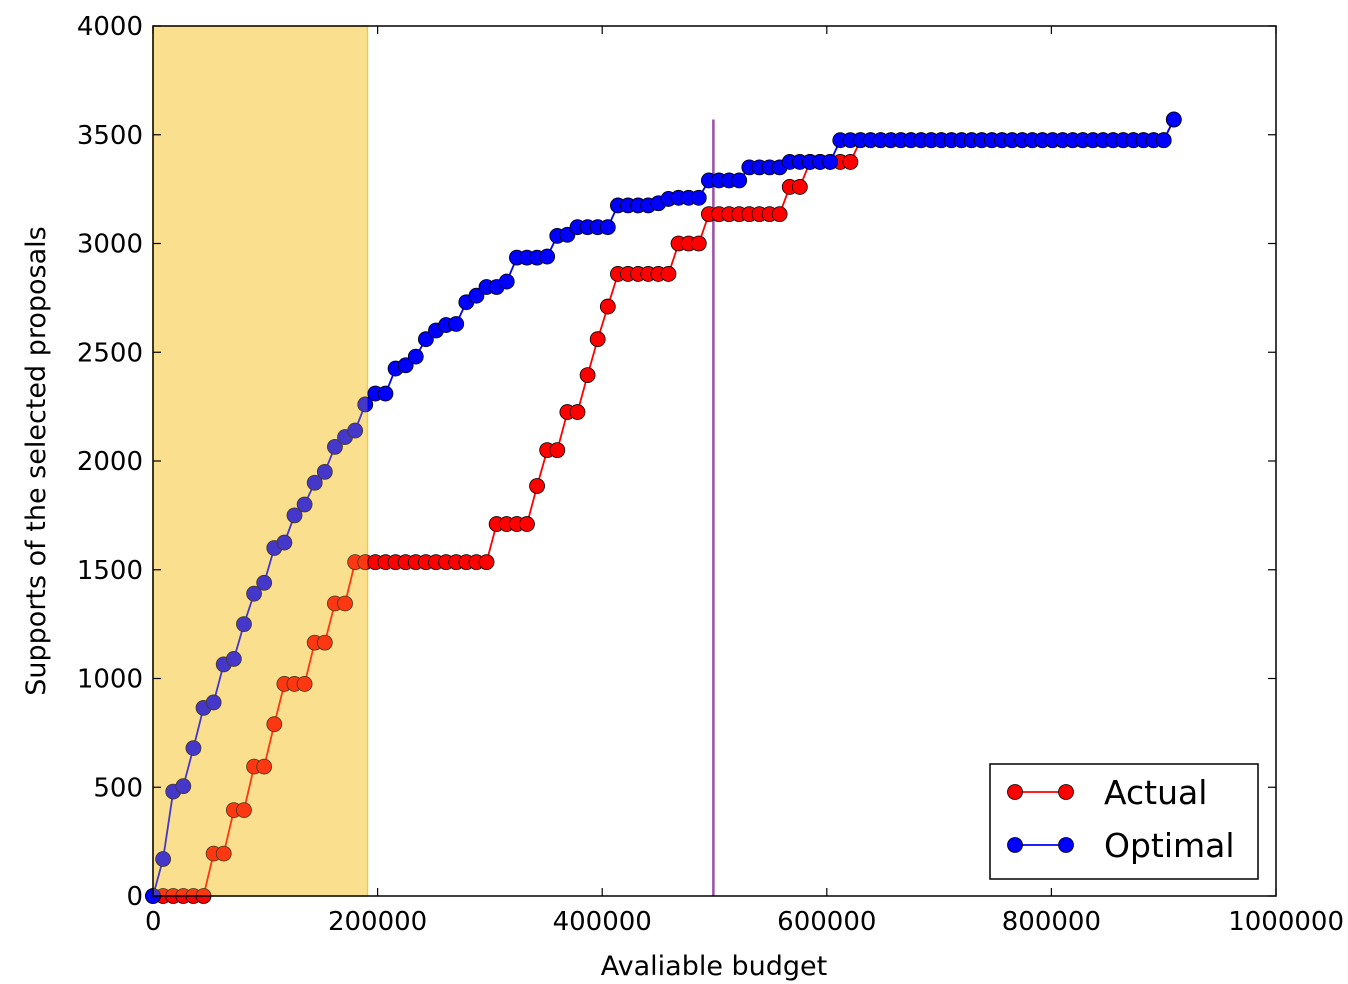 The width and height of the screenshot is (1348, 984). Describe the element at coordinates (134, 897) in the screenshot. I see `y-tick-label: 0` at that location.